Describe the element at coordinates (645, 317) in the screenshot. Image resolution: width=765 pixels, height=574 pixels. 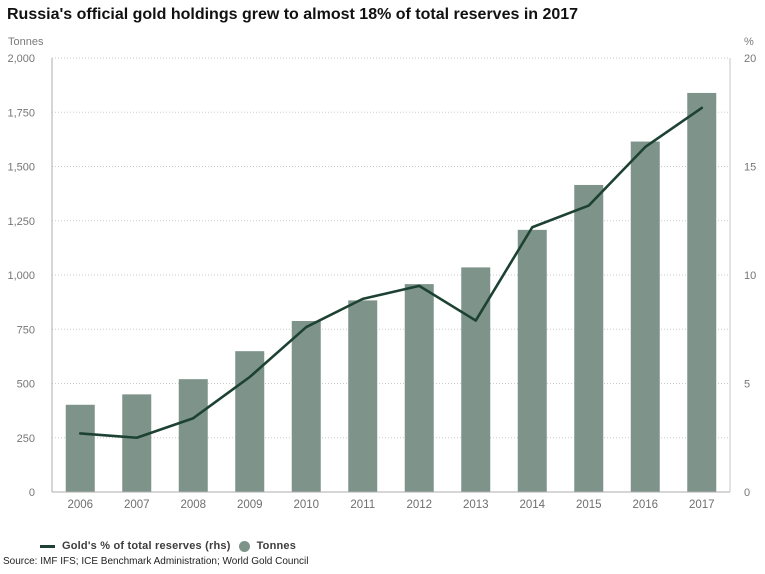
I see `bar-2016` at that location.